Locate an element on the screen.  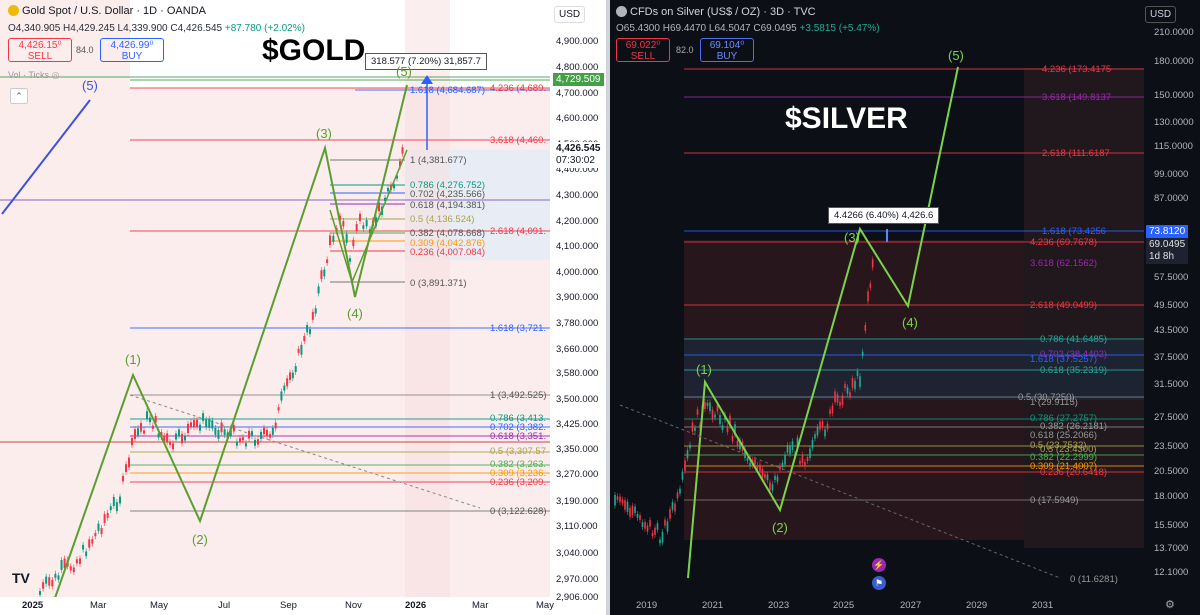
silver-fib-label: 0.236 (20.6418) is located at coordinates (1074, 472).